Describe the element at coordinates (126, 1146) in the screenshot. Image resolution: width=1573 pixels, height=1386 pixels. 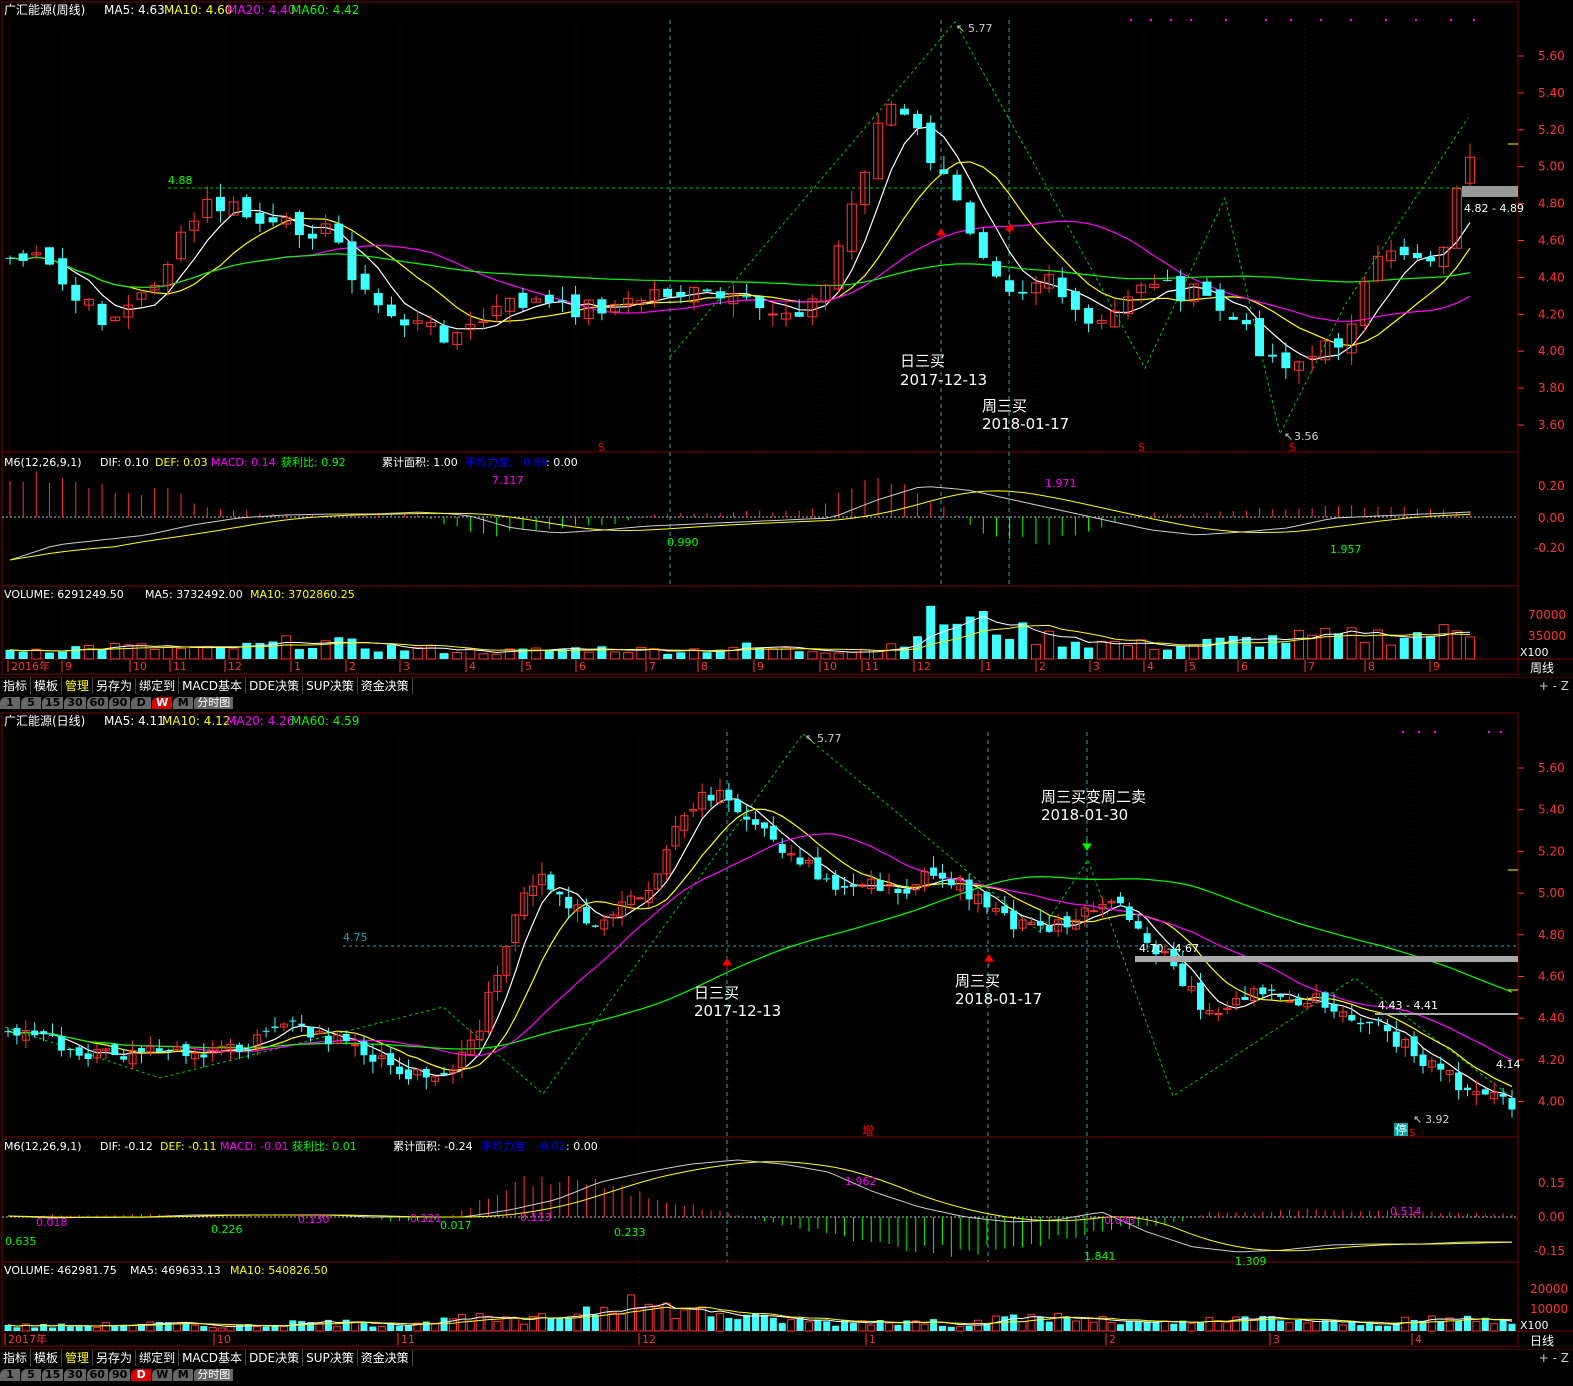
I see `daily-dif: DIF: -0.12` at that location.